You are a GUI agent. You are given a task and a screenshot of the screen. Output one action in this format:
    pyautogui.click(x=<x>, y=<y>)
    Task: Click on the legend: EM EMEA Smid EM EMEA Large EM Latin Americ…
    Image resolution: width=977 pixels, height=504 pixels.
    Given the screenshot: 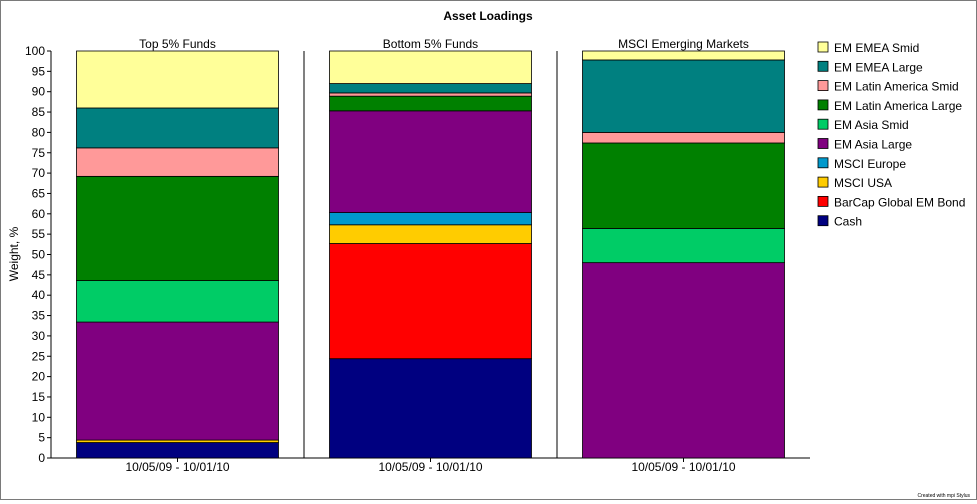 What is the action you would take?
    pyautogui.click(x=891, y=135)
    